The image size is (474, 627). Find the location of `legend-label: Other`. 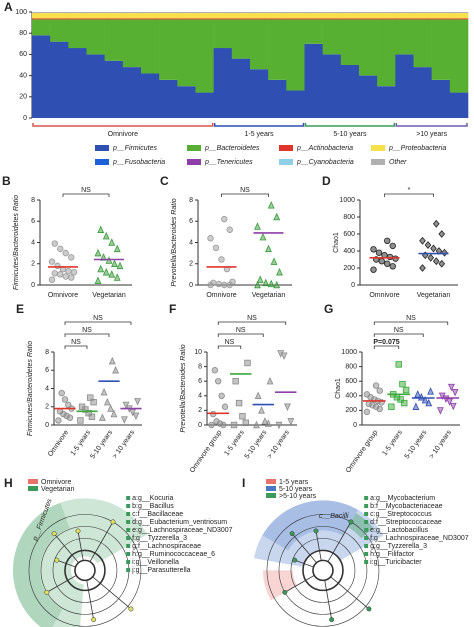

legend-label: Other is located at coordinates (398, 162).